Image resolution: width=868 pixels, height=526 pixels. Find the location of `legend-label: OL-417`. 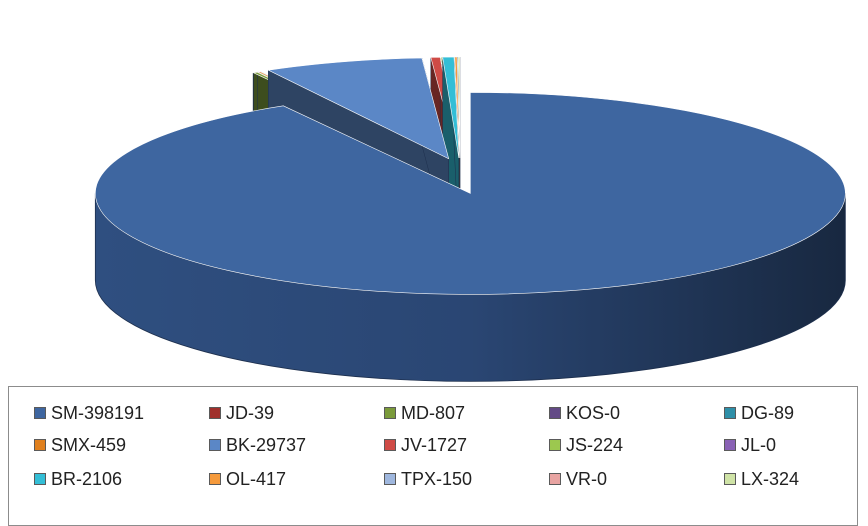

legend-label: OL-417 is located at coordinates (256, 478).